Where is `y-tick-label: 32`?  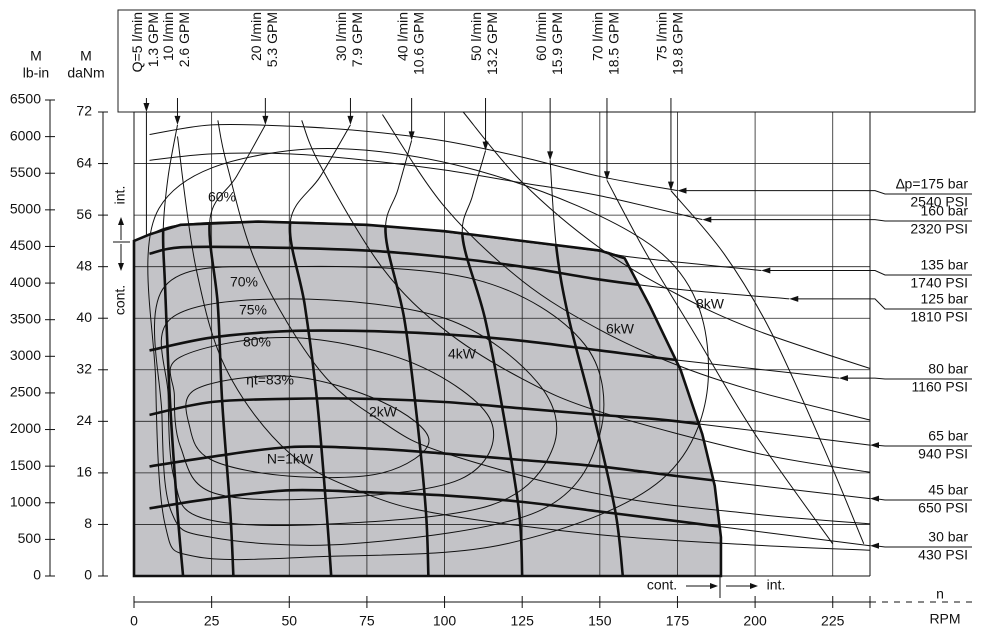
y-tick-label: 32 is located at coordinates (84, 368).